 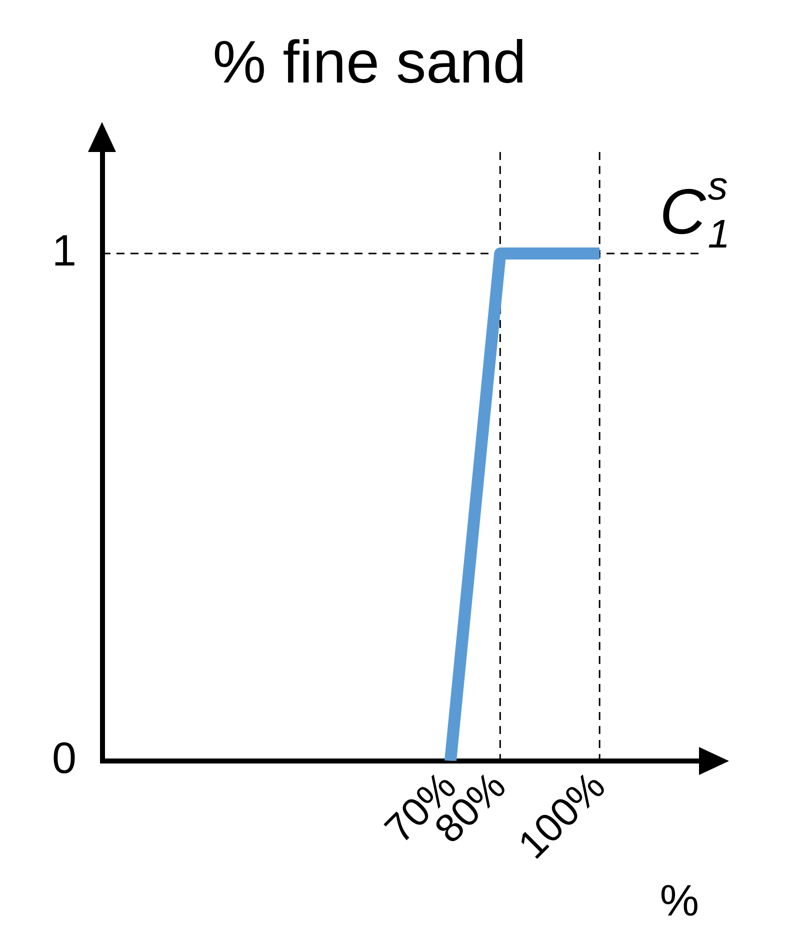 I want to click on y-tick-label: 1, so click(x=64, y=251).